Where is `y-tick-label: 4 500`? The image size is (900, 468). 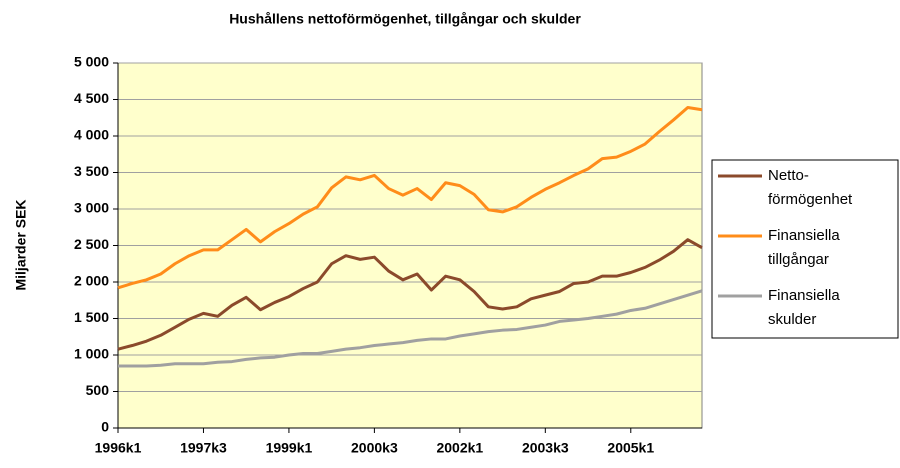 y-tick-label: 4 500 is located at coordinates (91, 98).